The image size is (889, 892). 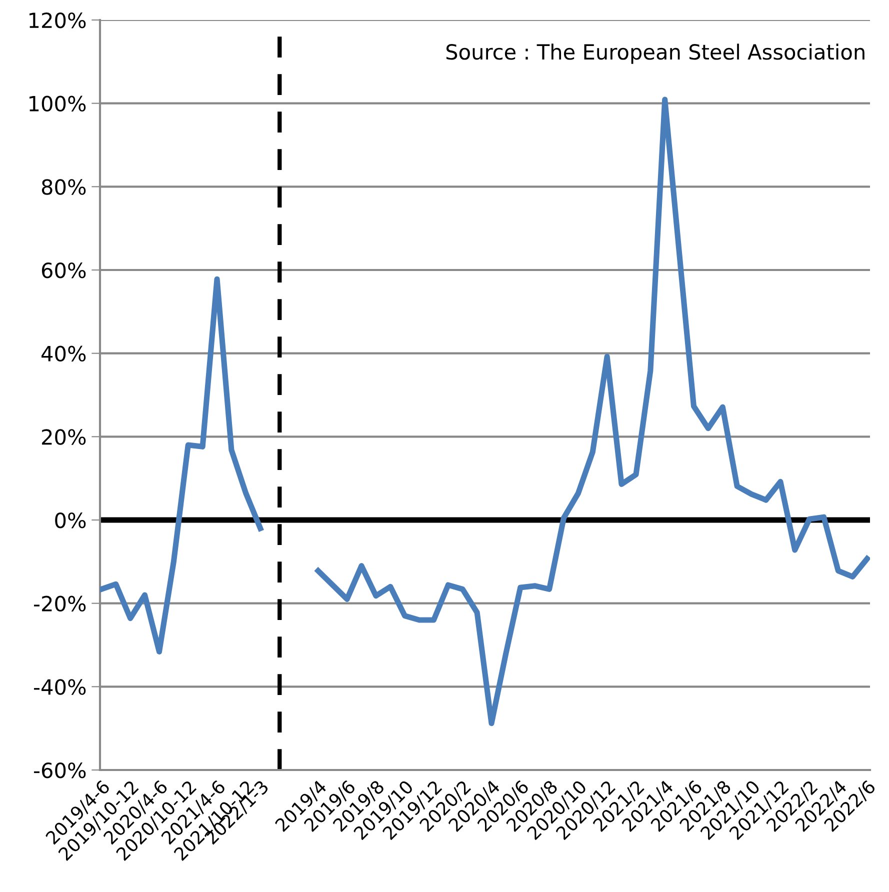 What do you see at coordinates (64, 354) in the screenshot?
I see `y-tick-label: 40%` at bounding box center [64, 354].